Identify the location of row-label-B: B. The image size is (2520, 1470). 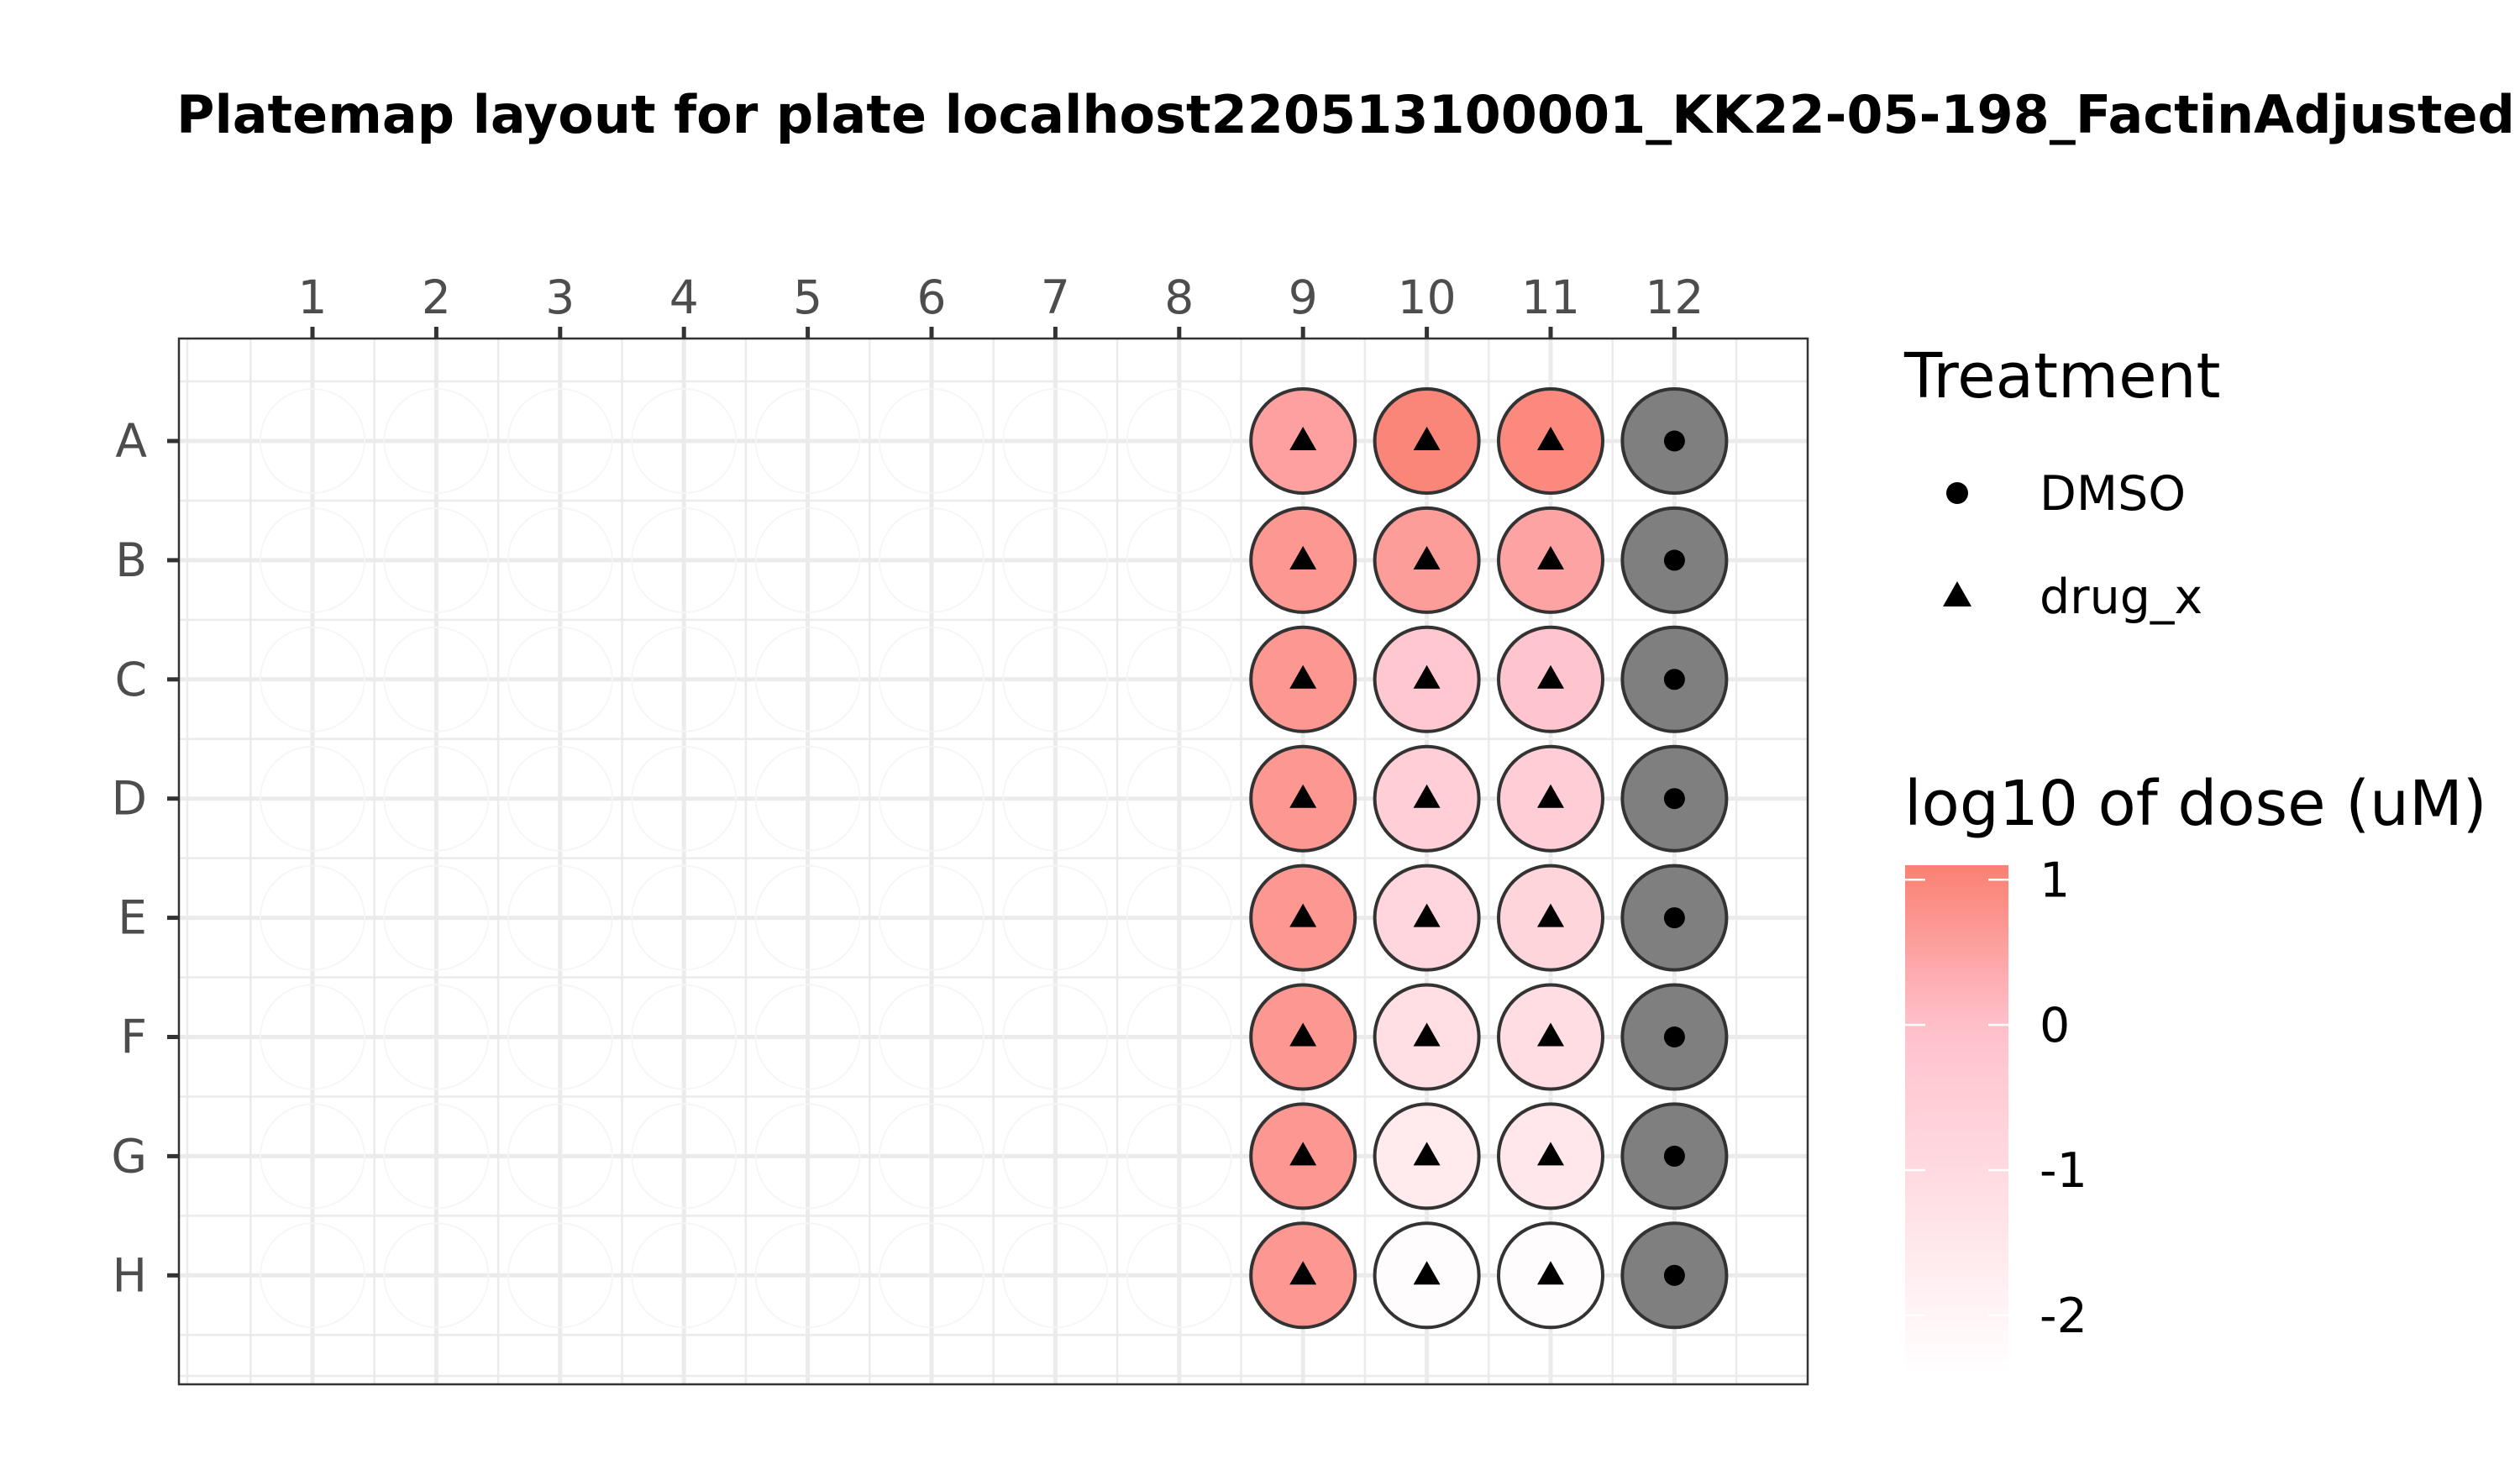
(131, 560).